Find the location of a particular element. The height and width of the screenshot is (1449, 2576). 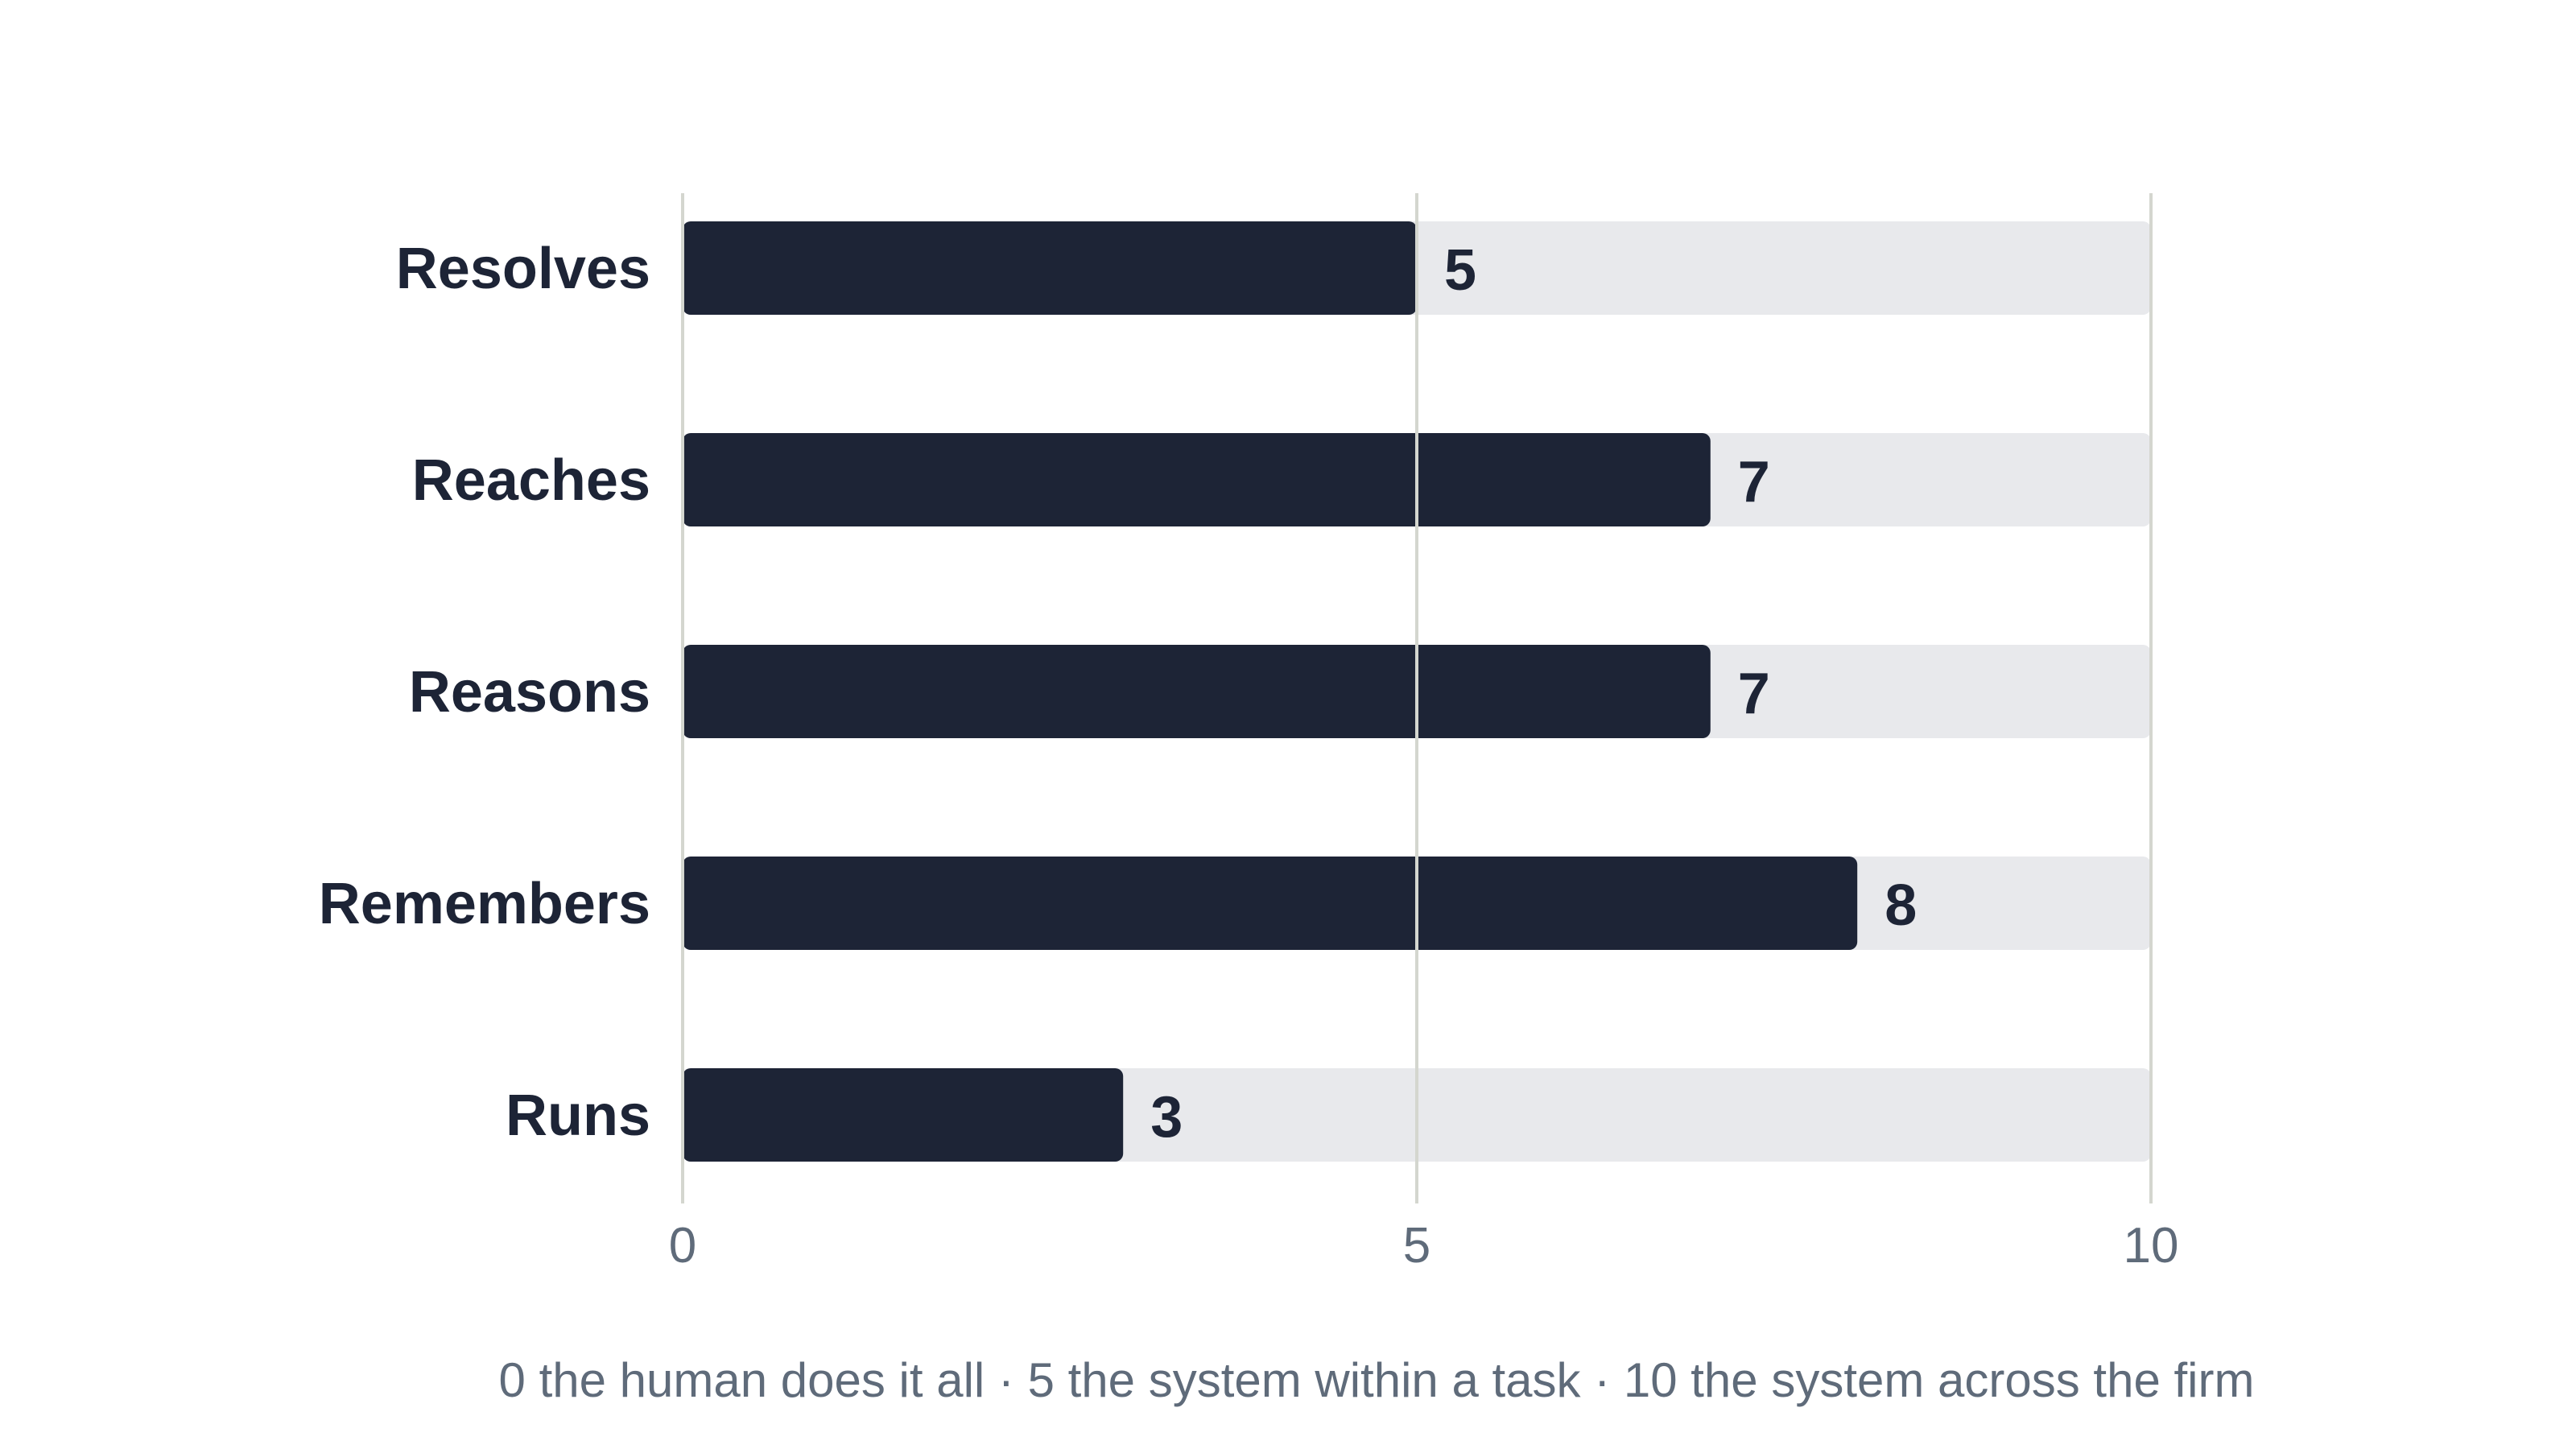

bar-reasons is located at coordinates (1197, 691).